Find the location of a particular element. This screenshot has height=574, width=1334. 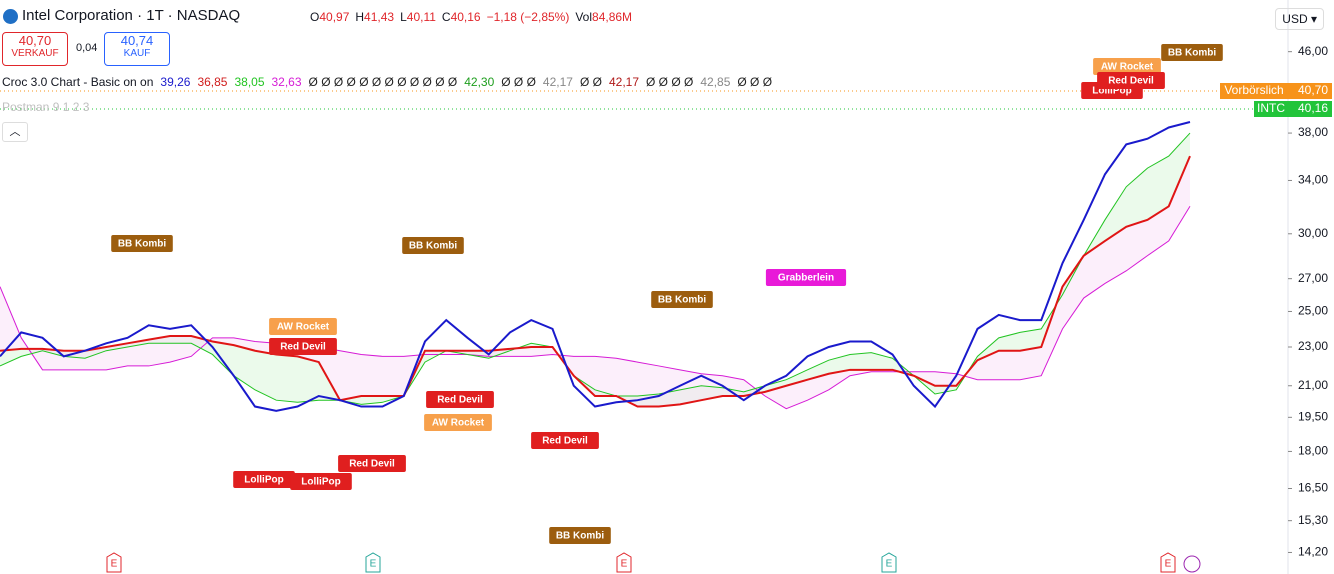

symbol-title: Intel Corporation · 1T · NASDAQ is located at coordinates (131, 15).